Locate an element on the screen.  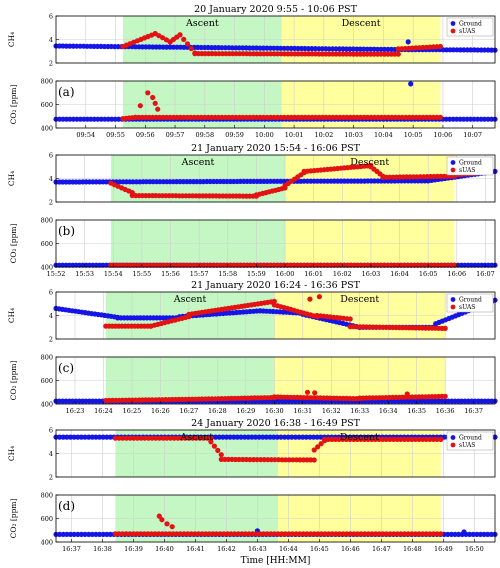
x-tick-label: 15:53 is located at coordinates (84, 274).